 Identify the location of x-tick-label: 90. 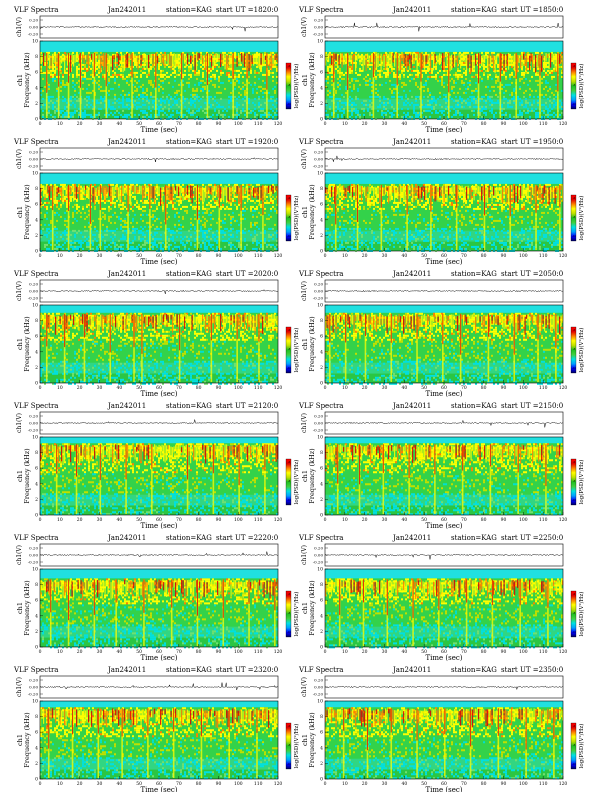
(504, 124).